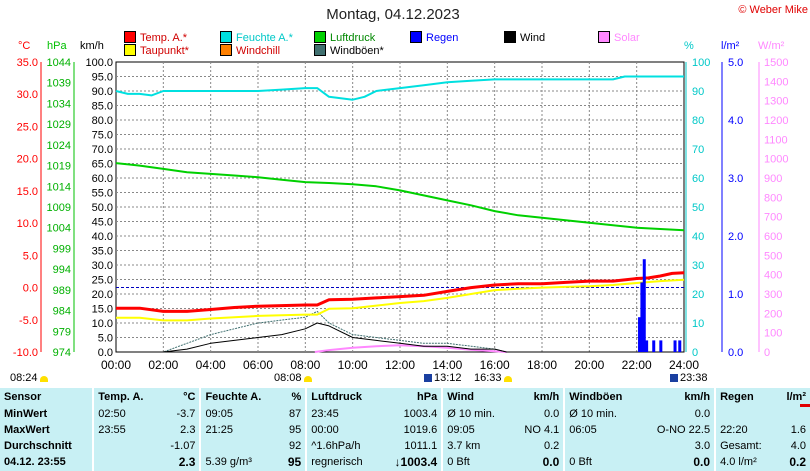 The width and height of the screenshot is (810, 471). Describe the element at coordinates (434, 37) in the screenshot. I see `legend-item: Regen` at that location.